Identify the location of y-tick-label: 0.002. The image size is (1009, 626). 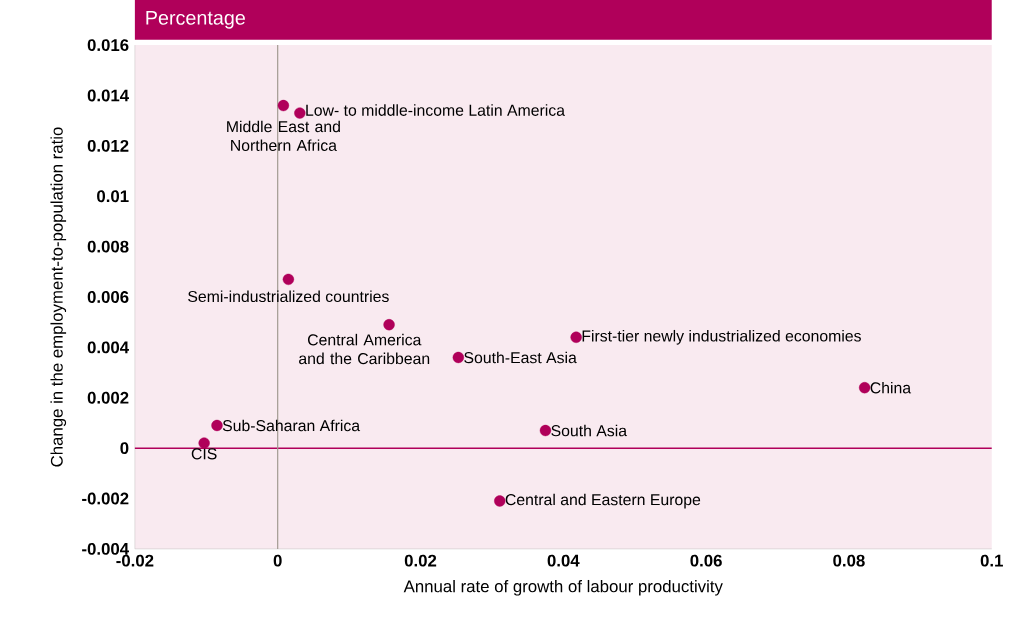
(108, 397).